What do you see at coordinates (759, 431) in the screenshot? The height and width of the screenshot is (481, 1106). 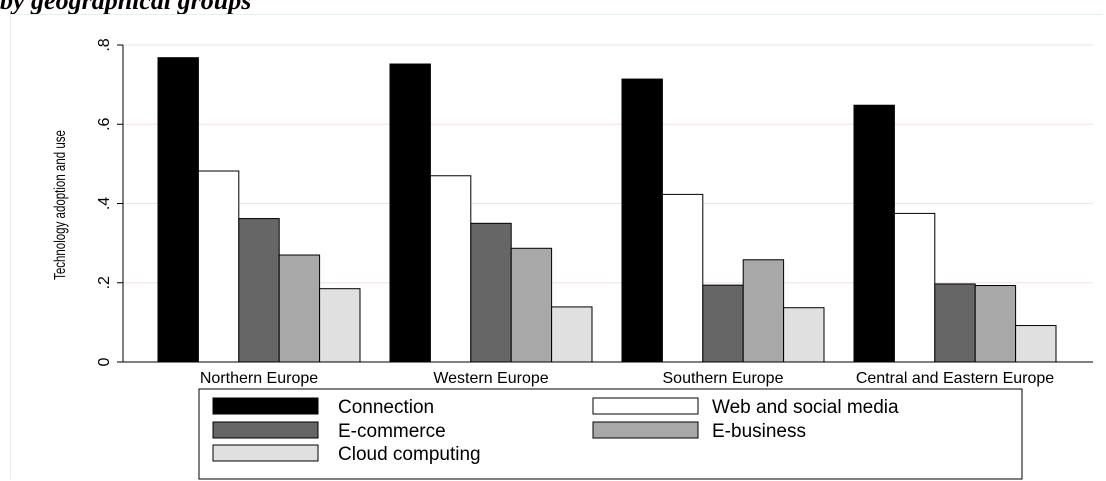 I see `legend-label: E-business` at bounding box center [759, 431].